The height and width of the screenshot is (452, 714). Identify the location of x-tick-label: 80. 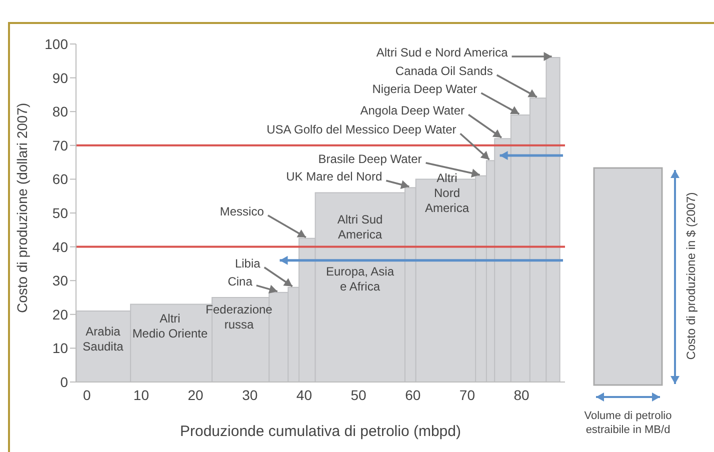
(522, 394).